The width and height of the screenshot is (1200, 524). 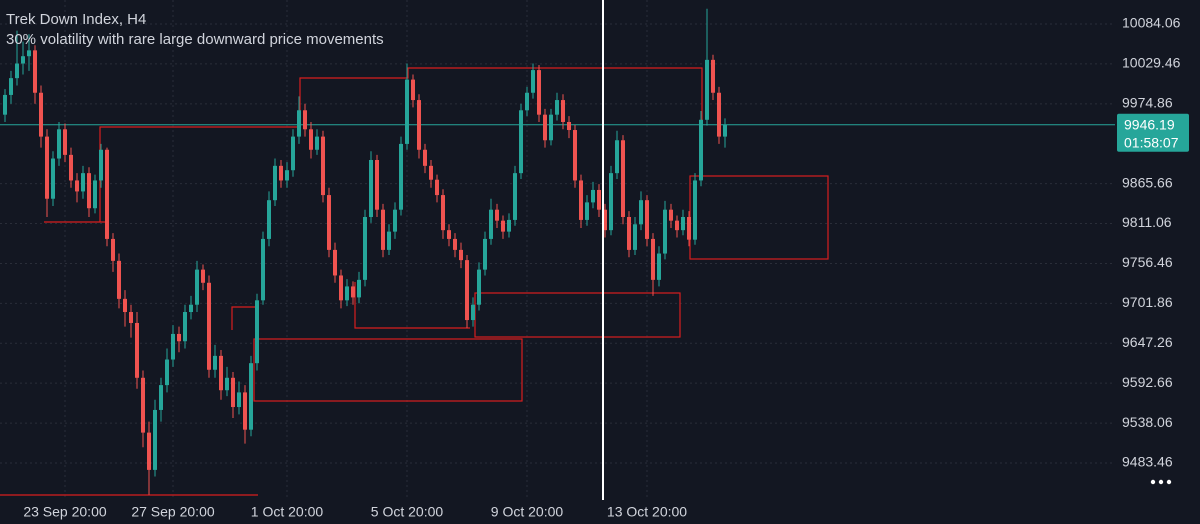 I want to click on x-tick-label: 23 Sep 20:00, so click(x=65, y=512).